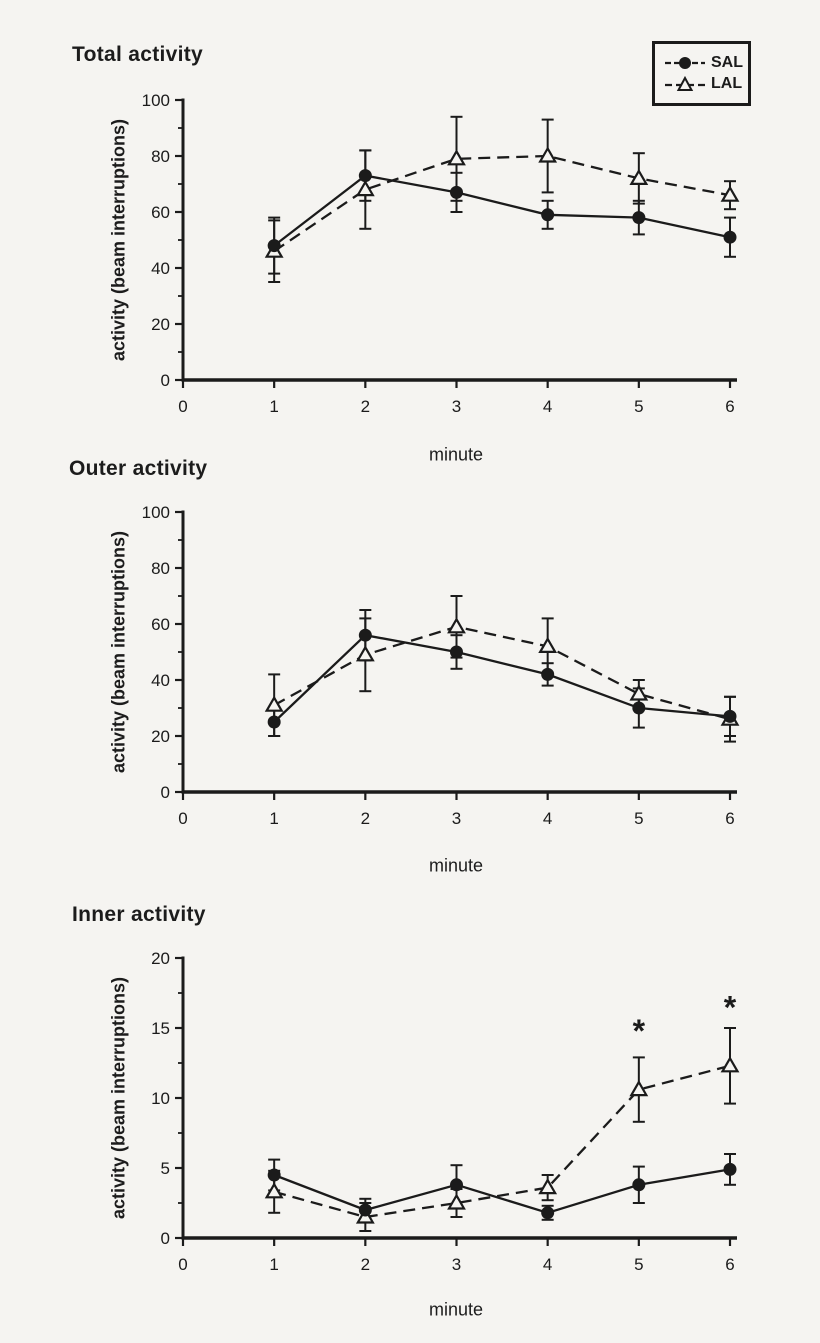  What do you see at coordinates (456, 865) in the screenshot?
I see `x-axis-label-outer: minute` at bounding box center [456, 865].